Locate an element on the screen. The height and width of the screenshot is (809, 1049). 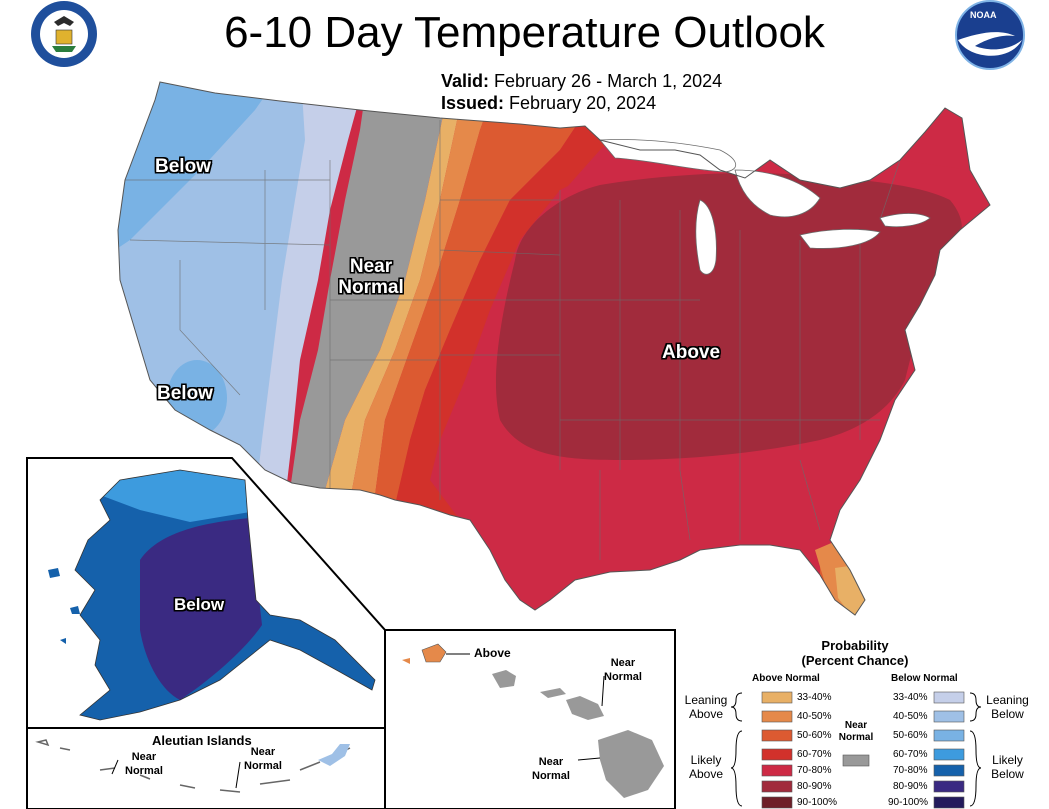
page-title: 6-10 Day Temperature Outlook is located at coordinates (524, 32).